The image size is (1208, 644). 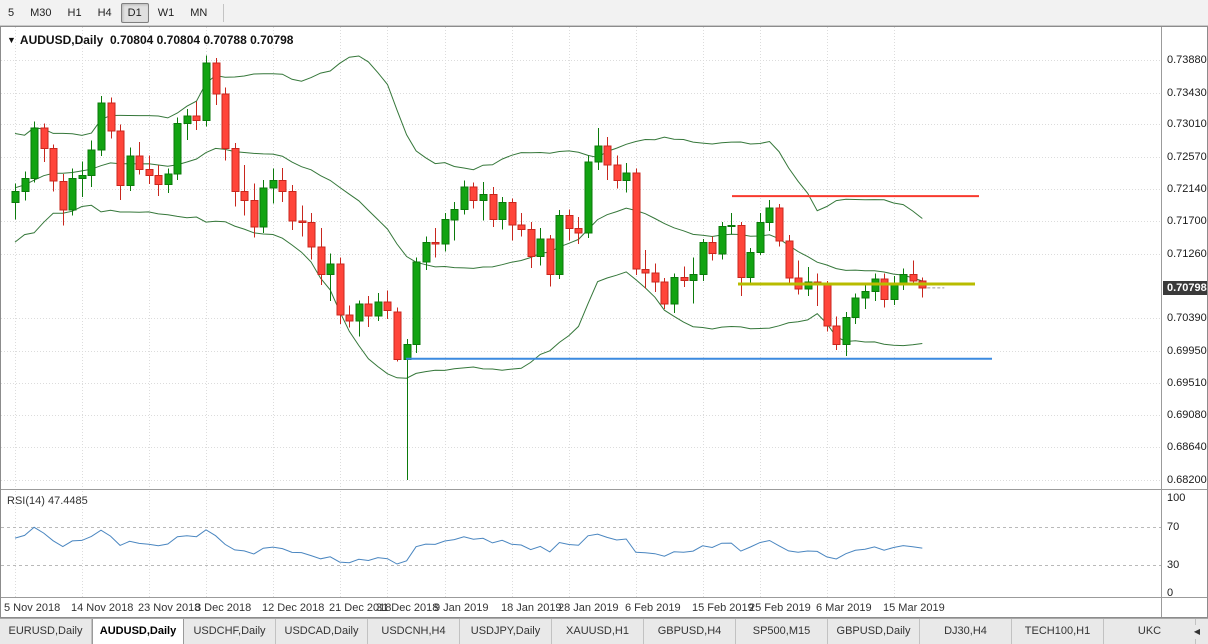 I want to click on symbol-marker-icon: ▼, so click(x=11, y=40).